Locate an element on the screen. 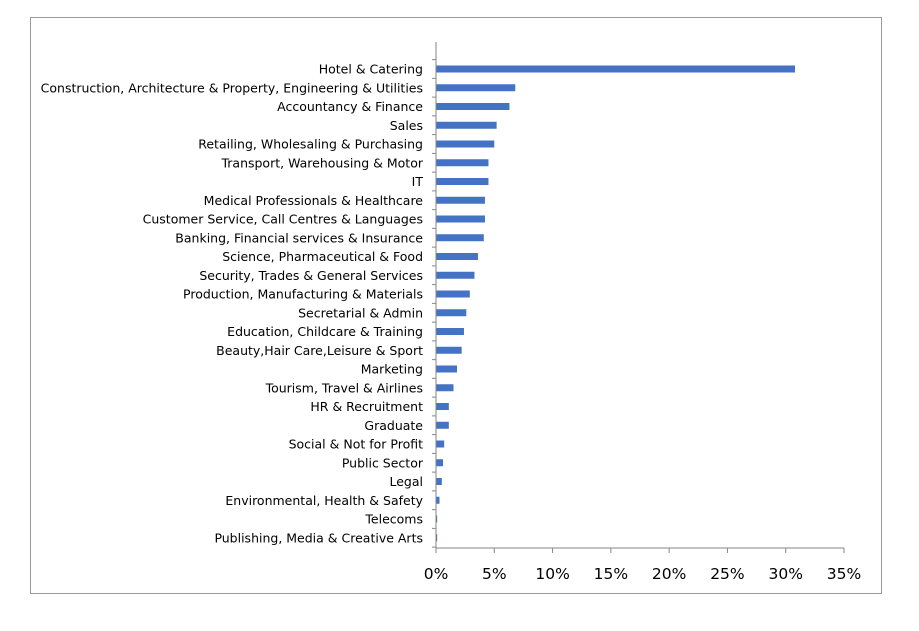 Image resolution: width=919 pixels, height=631 pixels. x-axis: 0% 5% 10% 15% 20% 25% 30% 35% is located at coordinates (642, 565).